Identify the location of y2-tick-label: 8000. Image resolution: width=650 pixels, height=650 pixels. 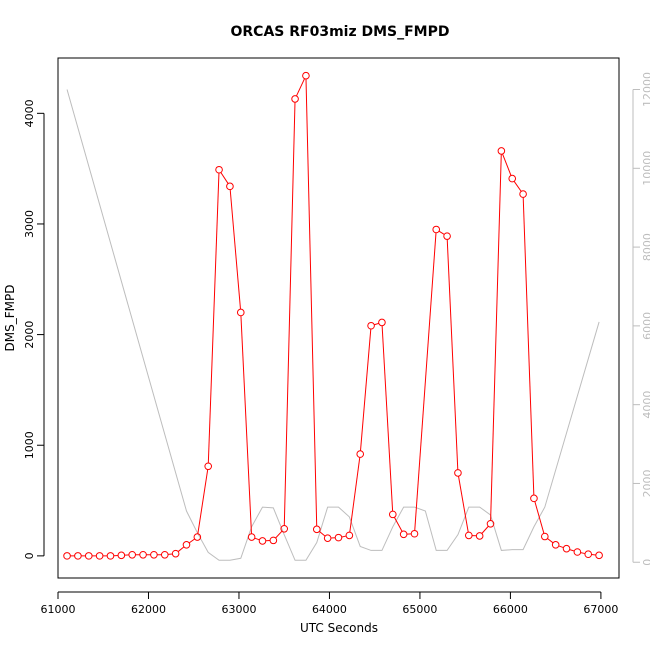
(645, 247).